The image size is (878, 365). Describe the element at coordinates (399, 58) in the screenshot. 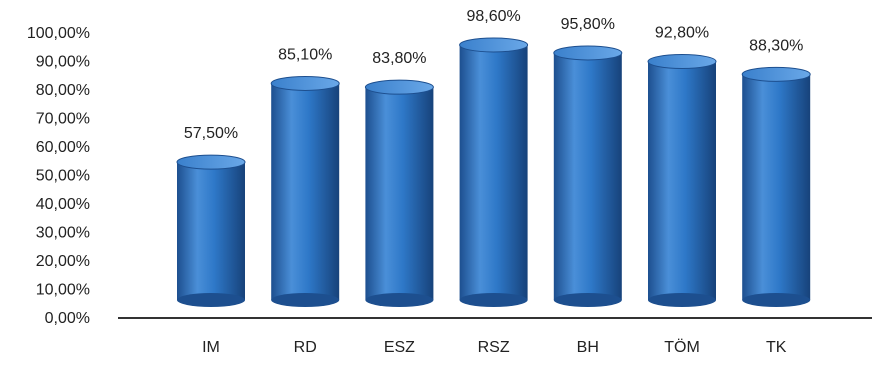

I see `data-label: 83,80%` at that location.